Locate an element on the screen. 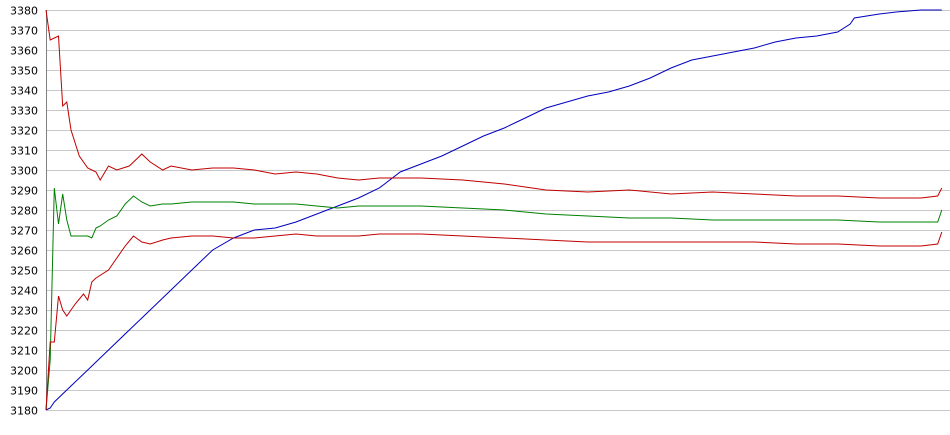 Image resolution: width=950 pixels, height=435 pixels. y-tick-label: 3260 is located at coordinates (24, 251).